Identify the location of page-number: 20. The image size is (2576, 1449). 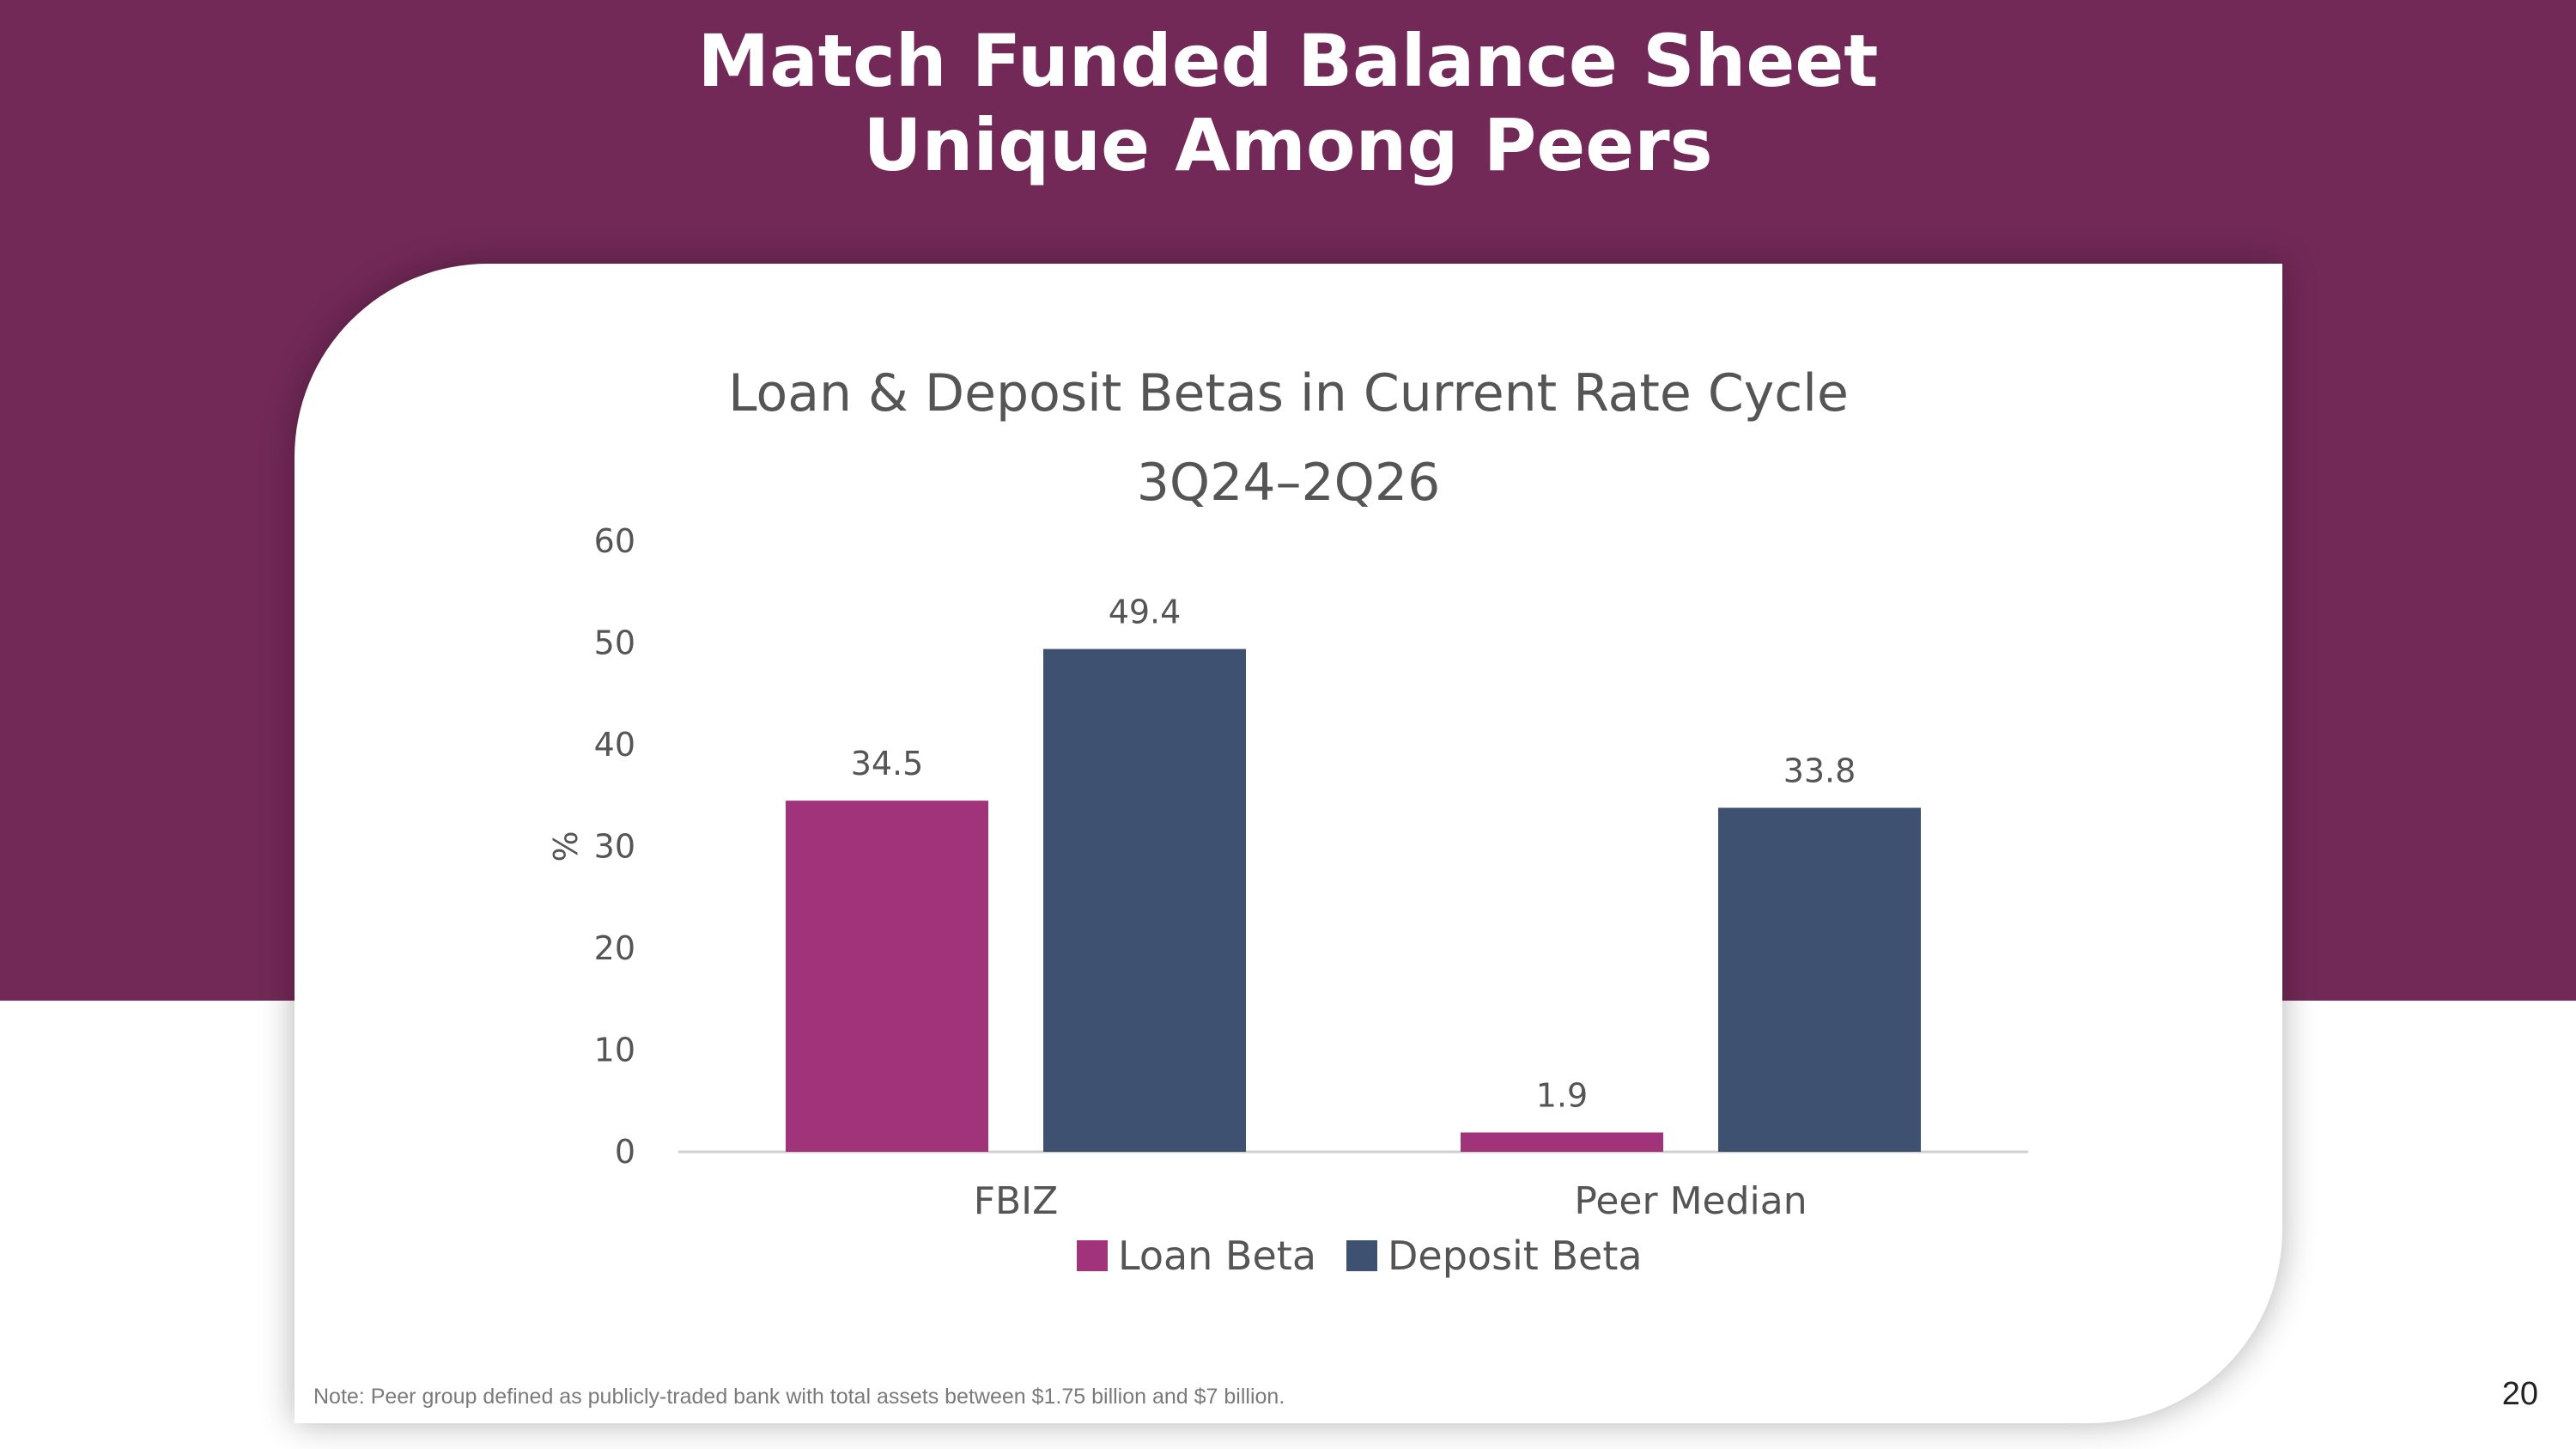
(2519, 1394).